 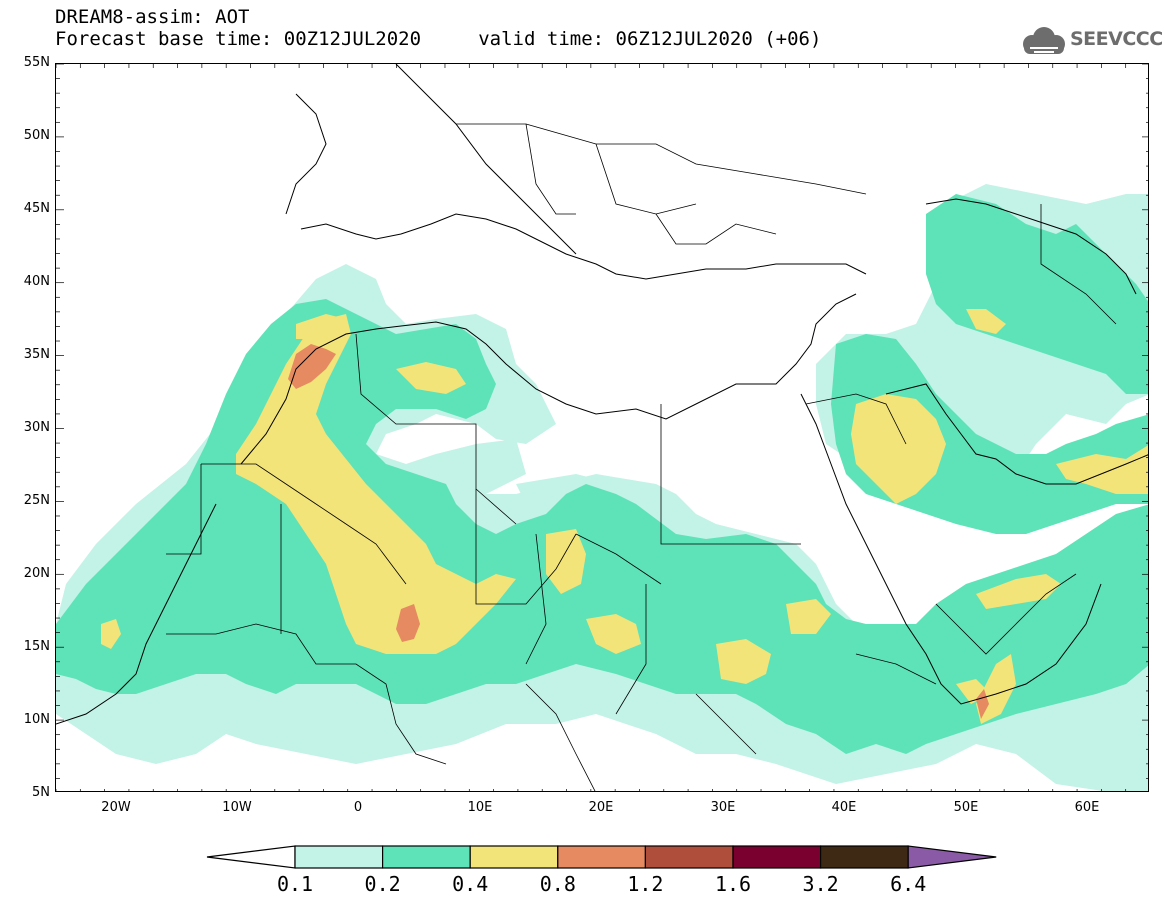 I want to click on lat-label: 40N, so click(x=36, y=281).